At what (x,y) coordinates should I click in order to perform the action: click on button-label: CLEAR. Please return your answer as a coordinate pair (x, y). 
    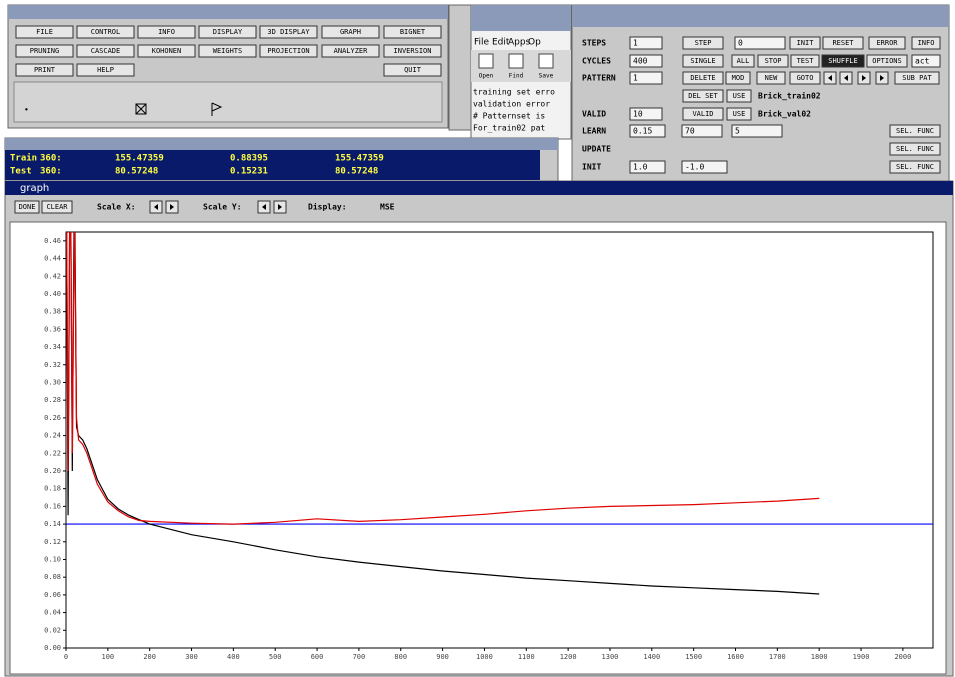
    Looking at the image, I should click on (57, 207).